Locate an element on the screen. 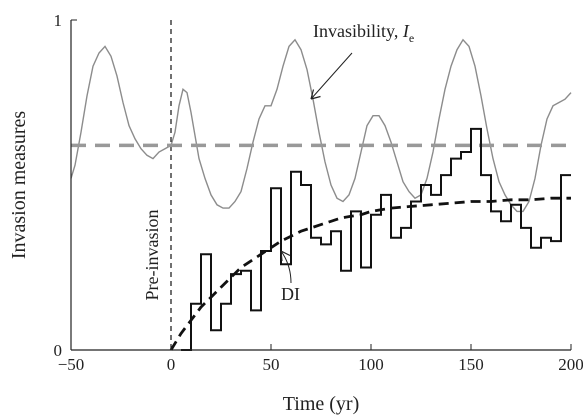 This screenshot has width=583, height=417. y-axis-title: Invasion measures is located at coordinates (19, 185).